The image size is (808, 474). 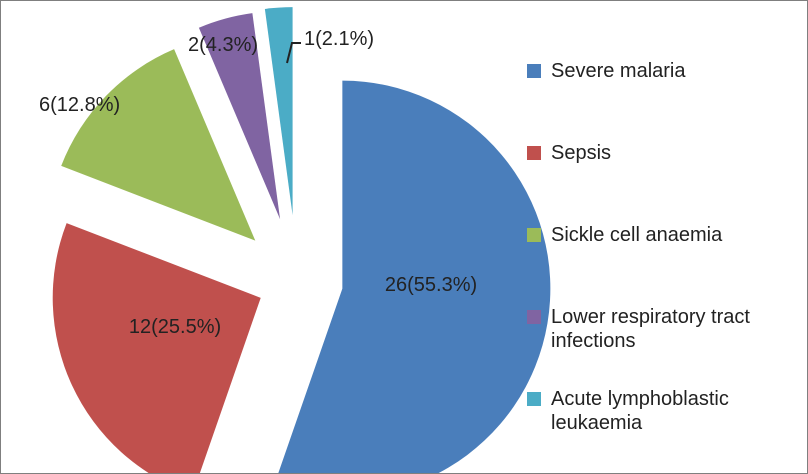 I want to click on pie-slice-sickle-cell-anaemia, so click(x=158, y=145).